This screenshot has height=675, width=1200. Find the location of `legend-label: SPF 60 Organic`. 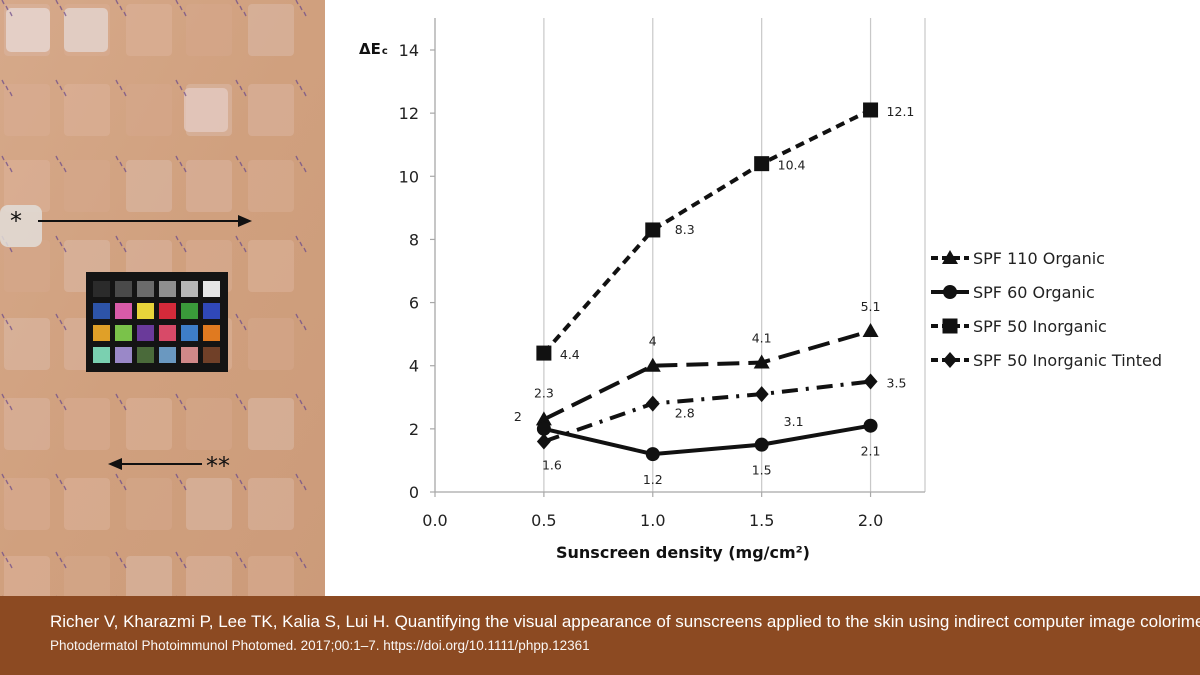

legend-label: SPF 60 Organic is located at coordinates (1034, 292).